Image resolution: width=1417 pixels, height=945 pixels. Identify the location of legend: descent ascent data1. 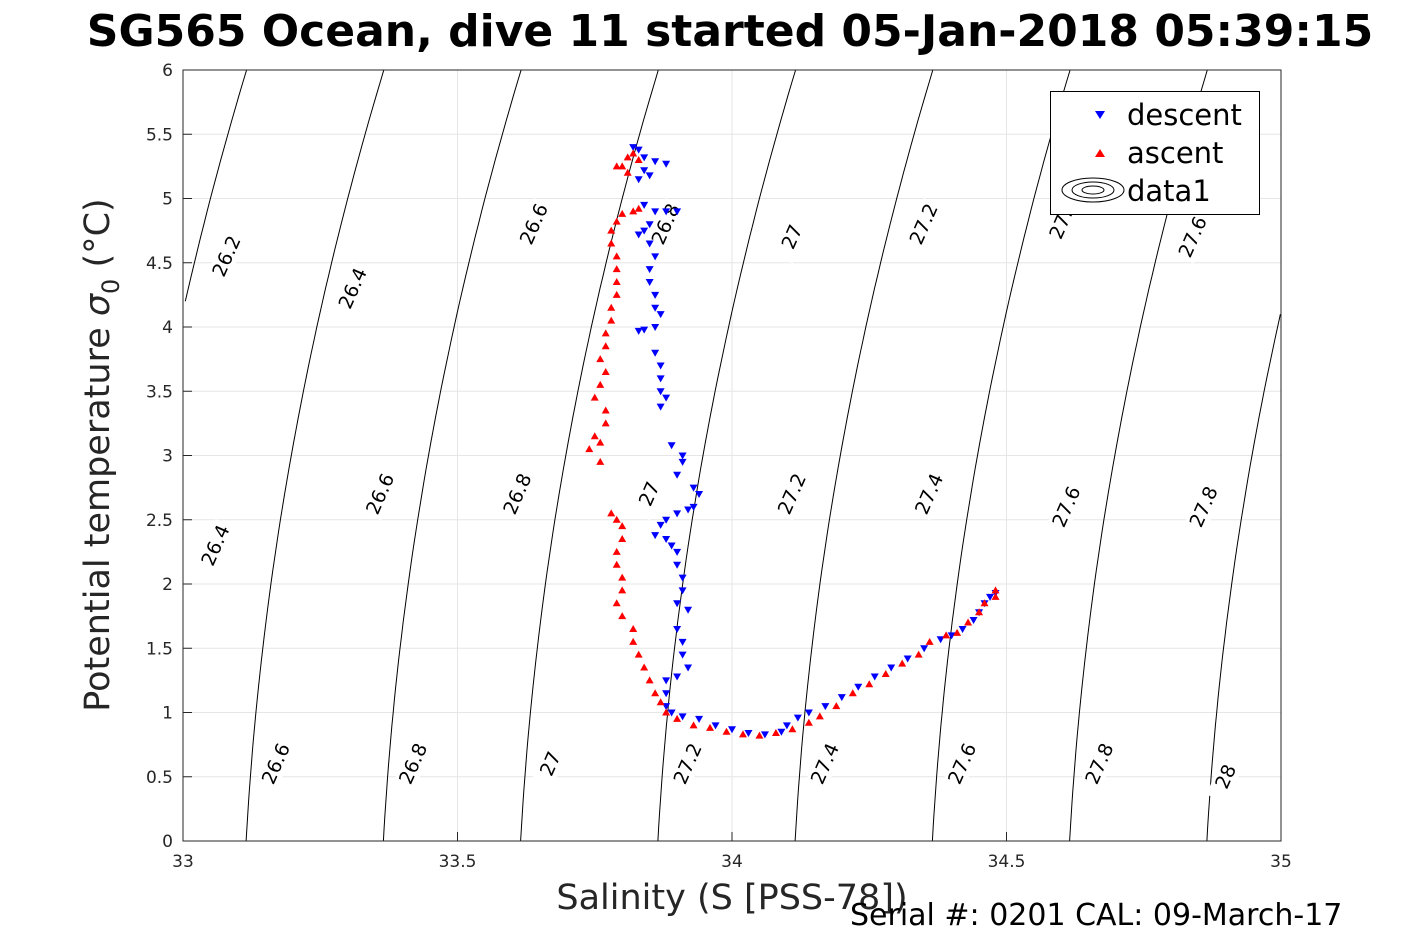
(1155, 153).